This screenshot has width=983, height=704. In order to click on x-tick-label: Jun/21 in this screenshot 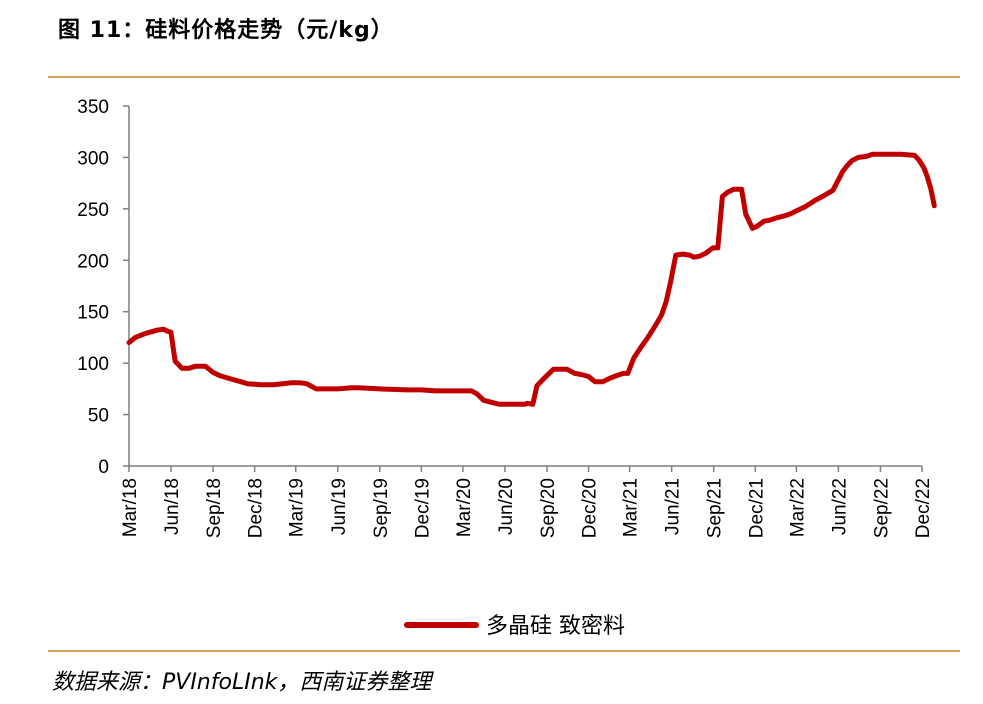, I will do `click(673, 506)`.